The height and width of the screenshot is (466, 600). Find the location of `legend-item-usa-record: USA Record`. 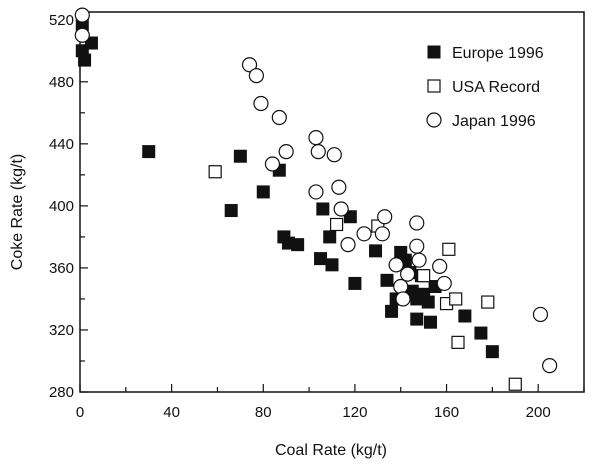

legend-item-usa-record: USA Record is located at coordinates (483, 87).